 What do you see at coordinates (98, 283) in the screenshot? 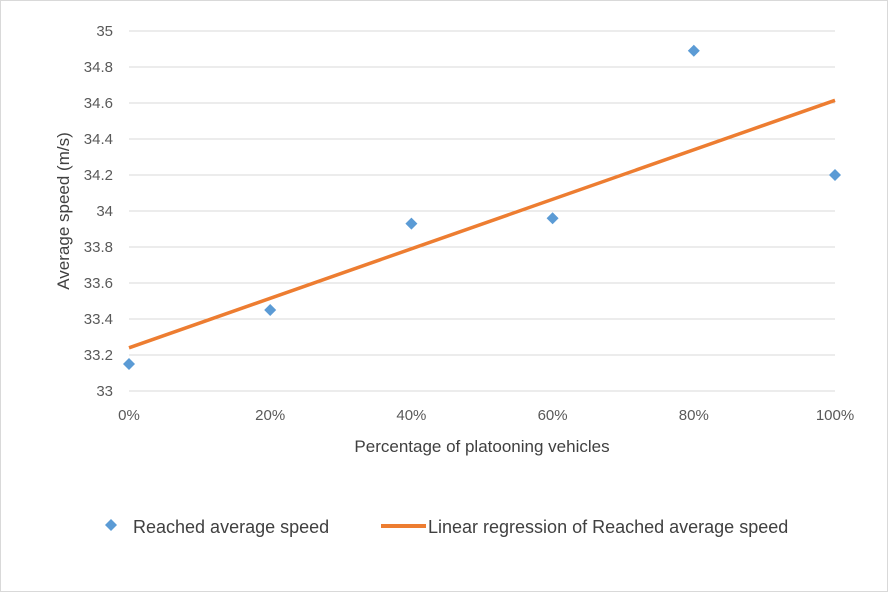
I see `y-tick-label: 33.6` at bounding box center [98, 283].